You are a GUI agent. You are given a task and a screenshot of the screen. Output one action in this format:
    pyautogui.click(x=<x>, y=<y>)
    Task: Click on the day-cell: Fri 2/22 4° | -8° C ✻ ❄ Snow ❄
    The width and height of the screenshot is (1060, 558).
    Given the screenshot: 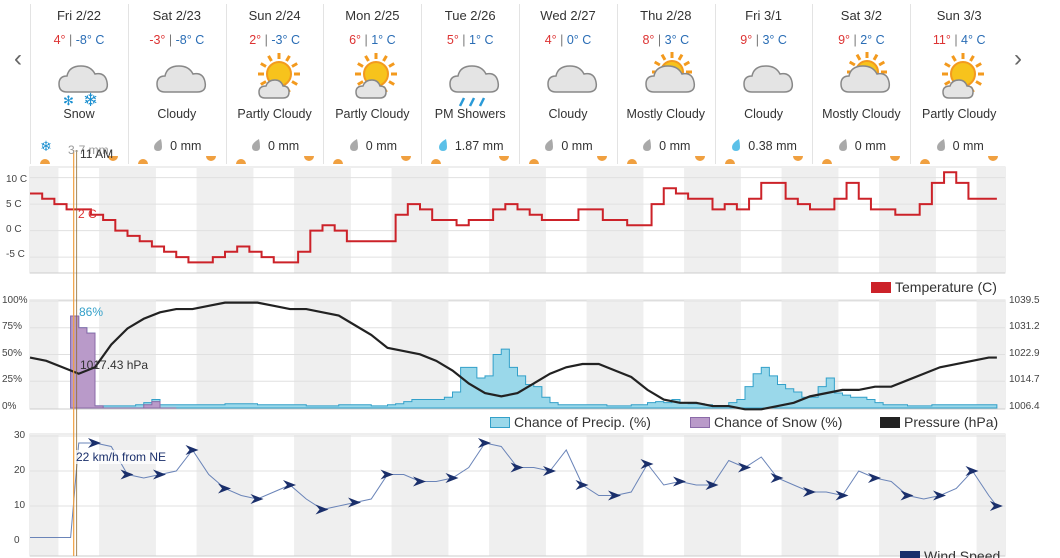 What is the action you would take?
    pyautogui.click(x=78, y=84)
    